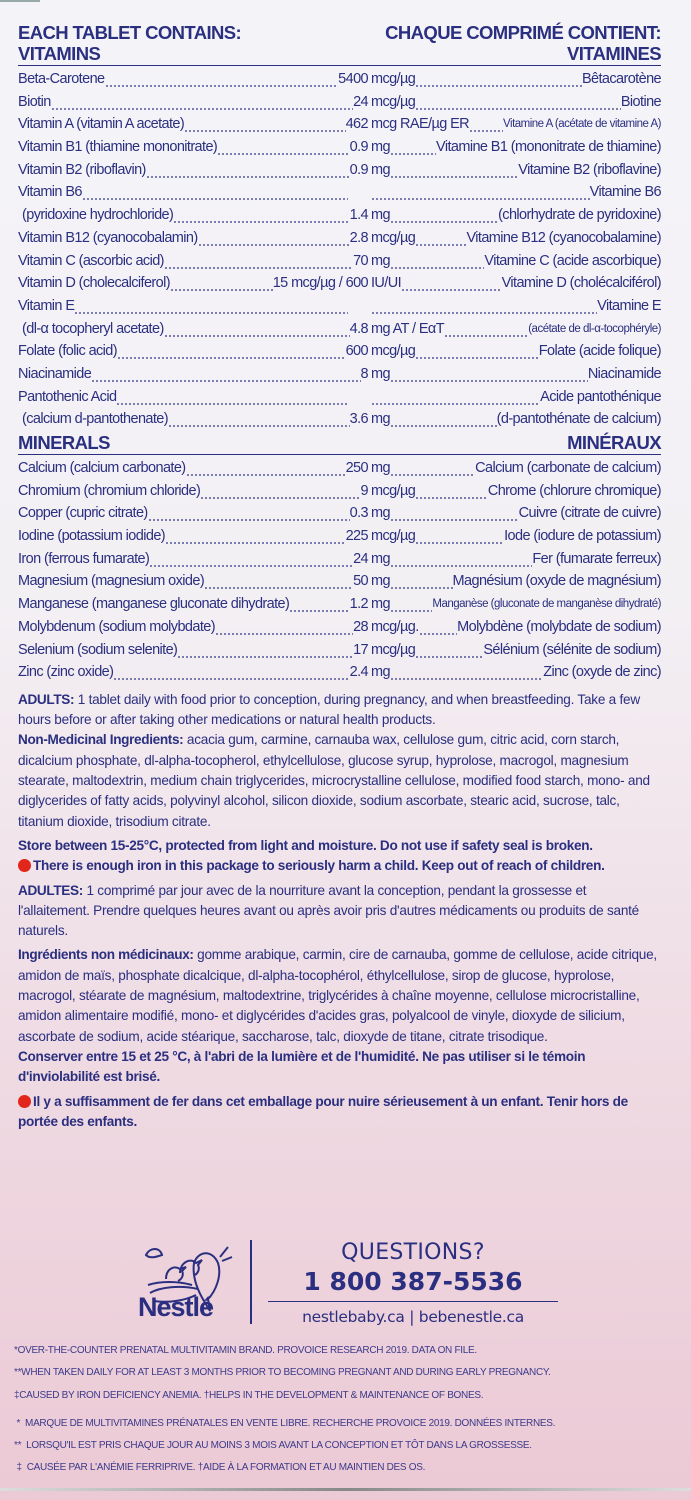  What do you see at coordinates (340, 443) in the screenshot?
I see `minerals-heading: MINERALS MINÉRAUX` at bounding box center [340, 443].